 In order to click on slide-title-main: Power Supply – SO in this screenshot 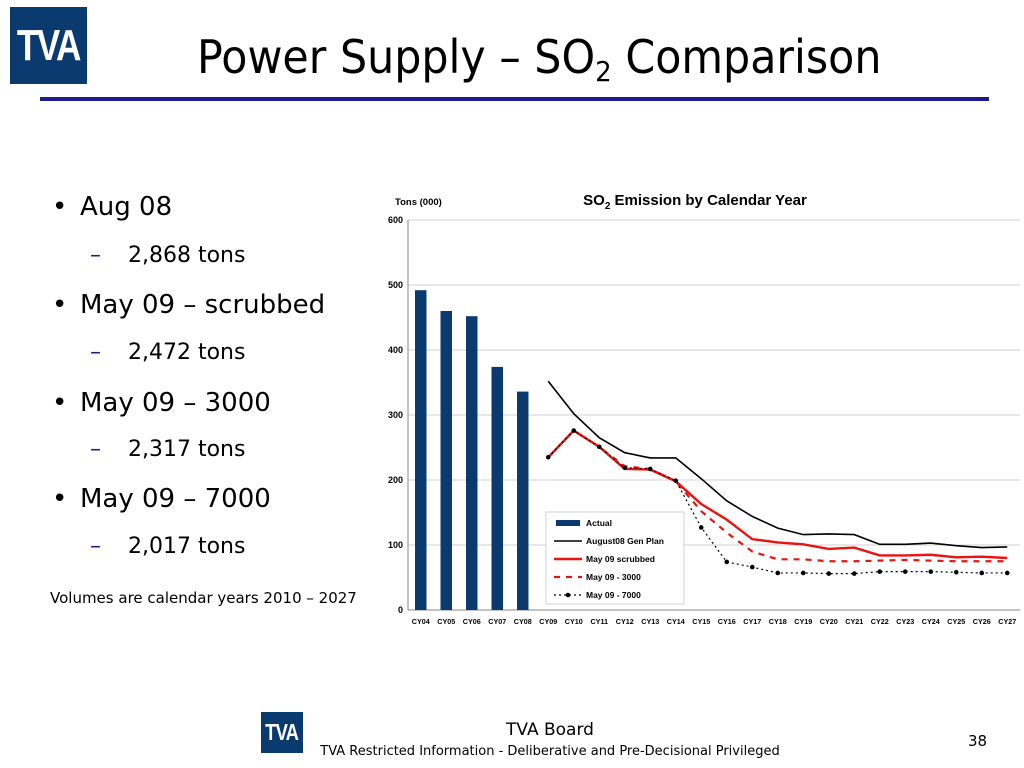, I will do `click(396, 57)`.